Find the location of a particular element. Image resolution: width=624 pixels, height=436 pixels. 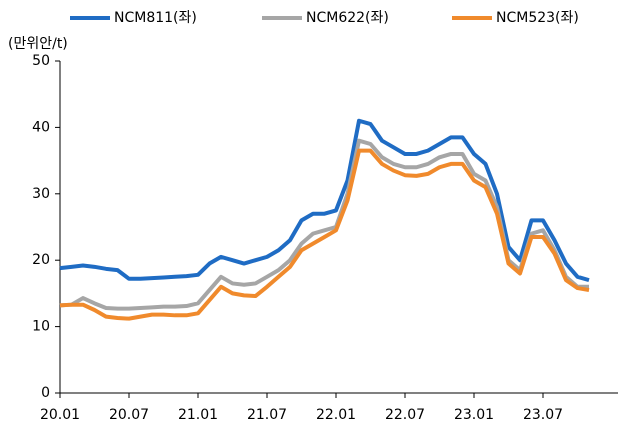

y-tick-label: 20 is located at coordinates (41, 260).